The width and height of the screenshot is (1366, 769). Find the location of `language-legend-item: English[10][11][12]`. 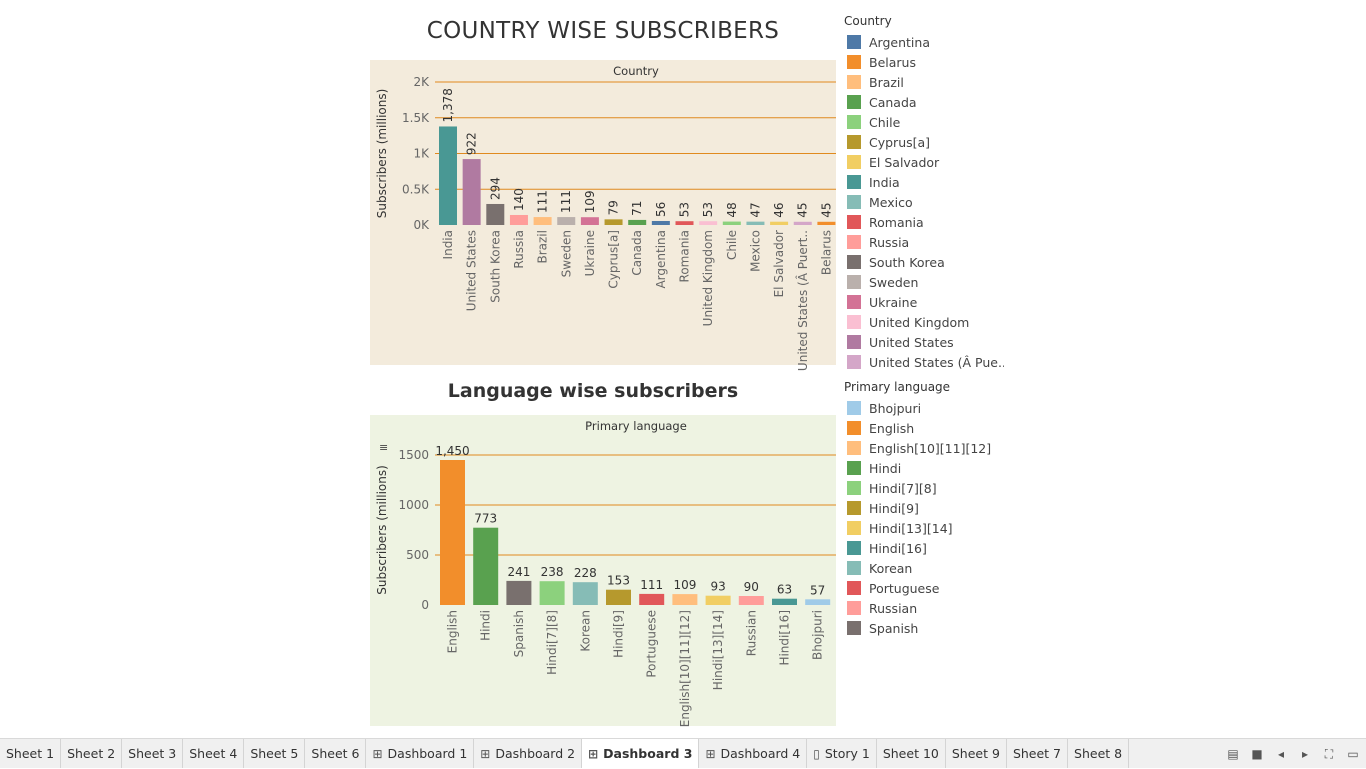

language-legend-item: English[10][11][12] is located at coordinates (924, 448).